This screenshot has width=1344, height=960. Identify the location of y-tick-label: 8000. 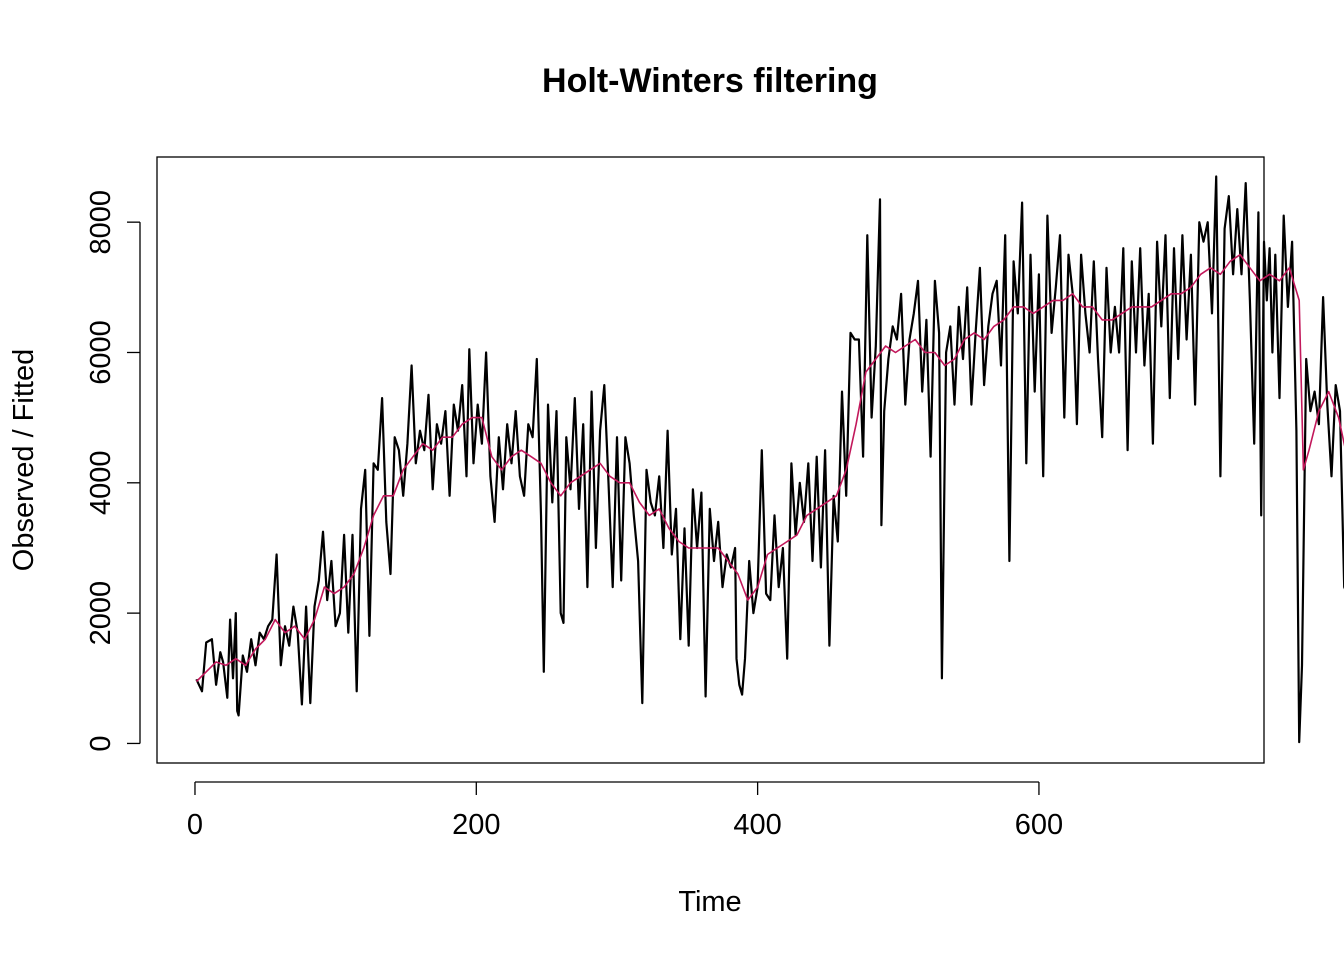
(101, 222).